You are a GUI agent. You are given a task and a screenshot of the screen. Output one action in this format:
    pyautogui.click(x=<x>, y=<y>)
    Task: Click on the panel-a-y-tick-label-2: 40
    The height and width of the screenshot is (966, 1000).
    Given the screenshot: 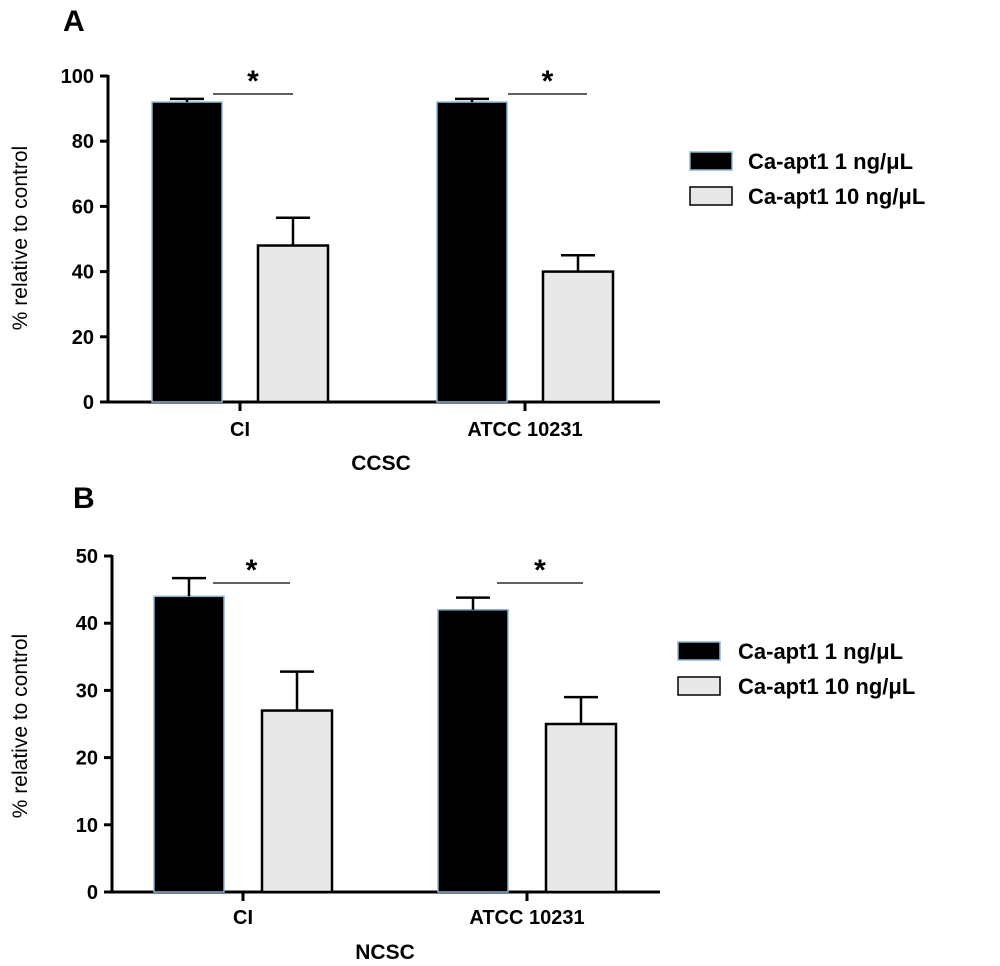 What is the action you would take?
    pyautogui.click(x=83, y=273)
    